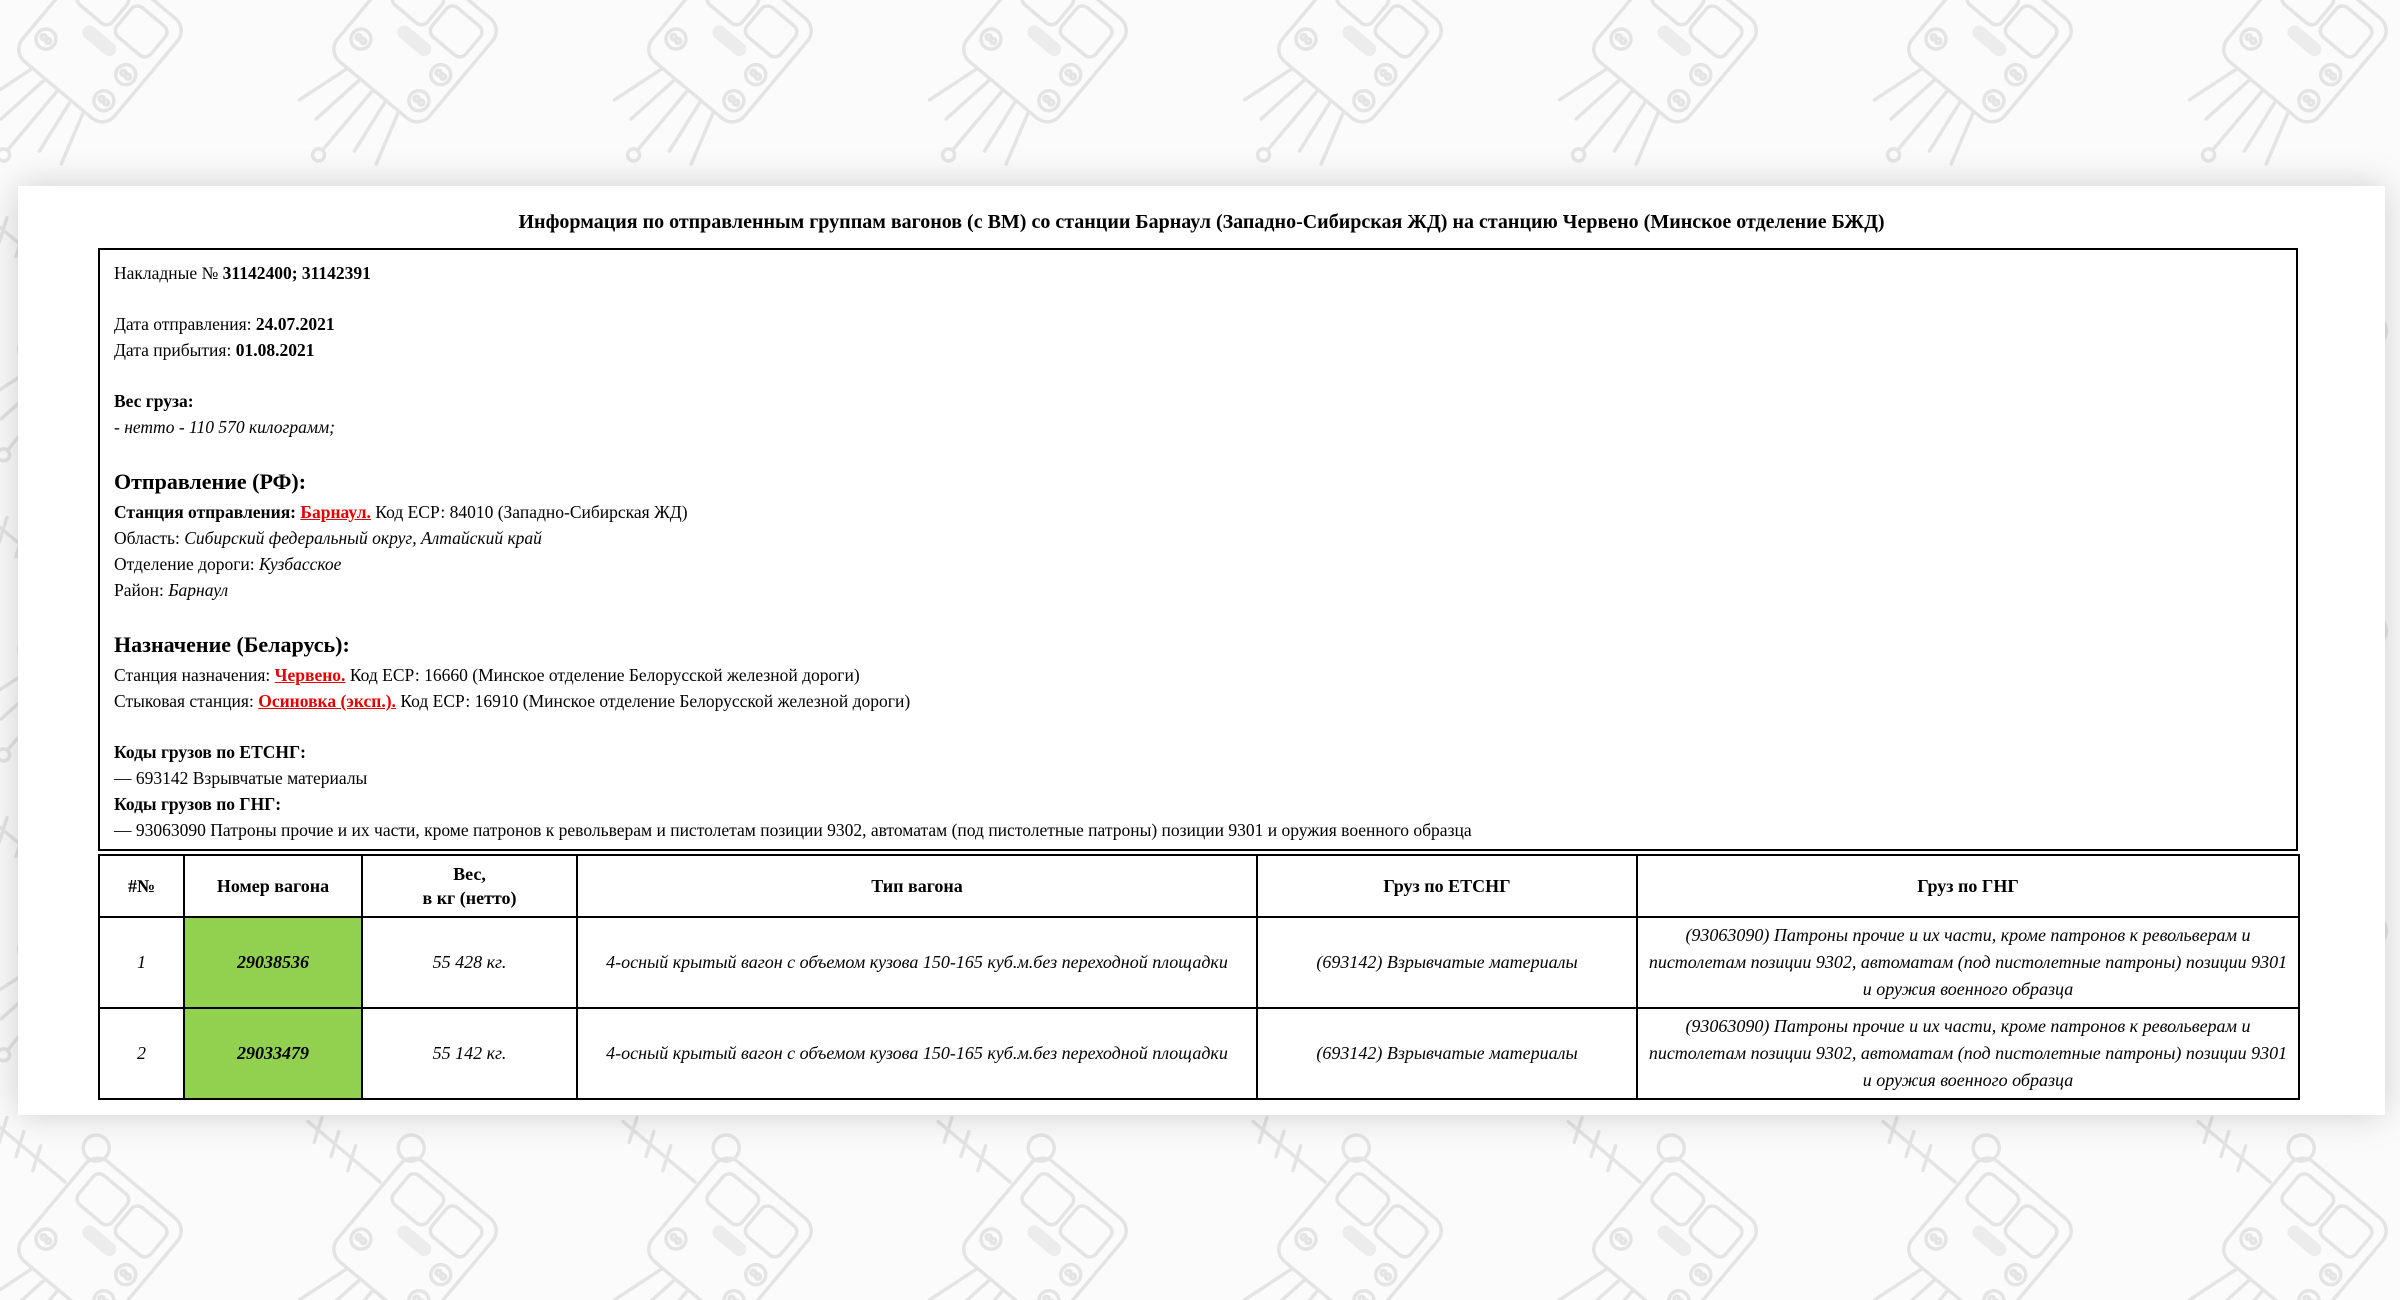 Image resolution: width=2400 pixels, height=1300 pixels. I want to click on etsng-codes-heading: Коды грузов по ЕТСНГ:, so click(210, 752).